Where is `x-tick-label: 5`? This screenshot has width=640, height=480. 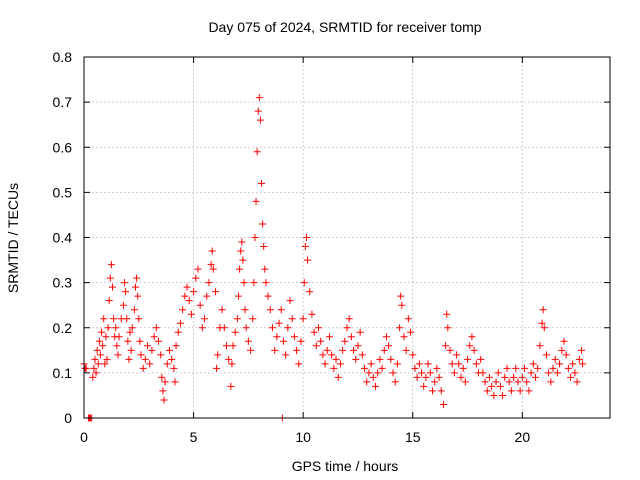
x-tick-label: 5 is located at coordinates (194, 437).